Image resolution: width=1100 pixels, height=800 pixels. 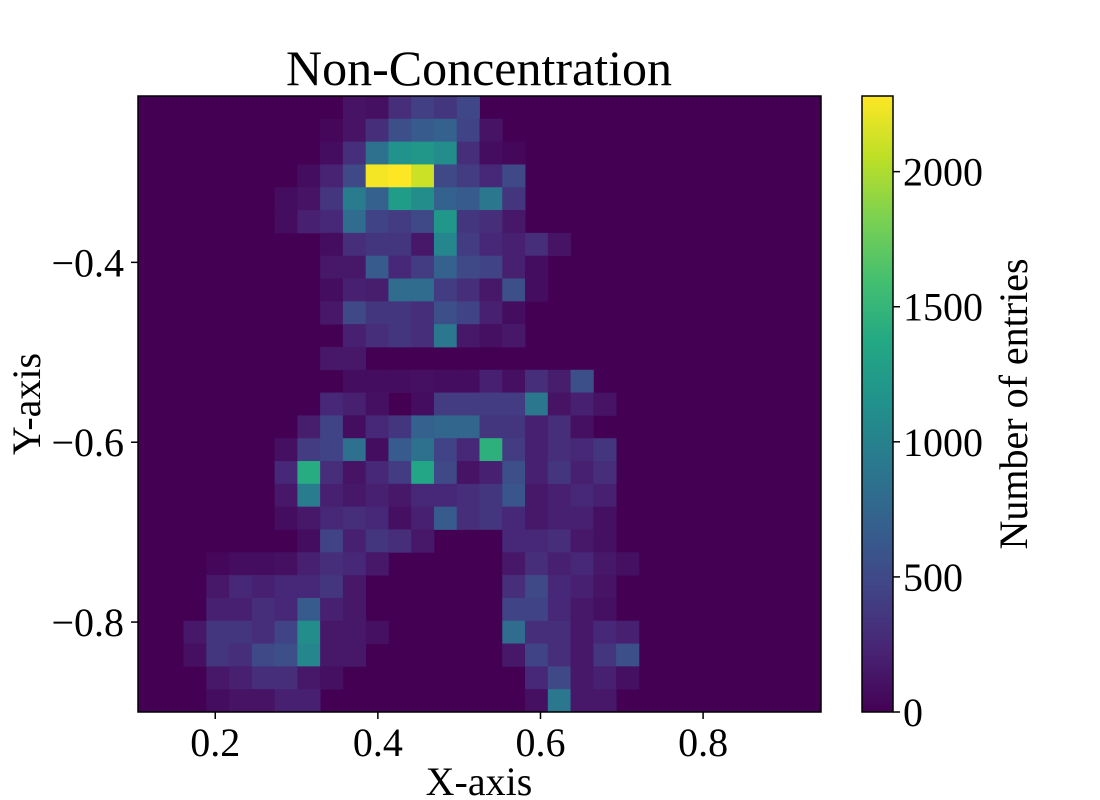 What do you see at coordinates (378, 742) in the screenshot?
I see `x-tick-label: 0.4` at bounding box center [378, 742].